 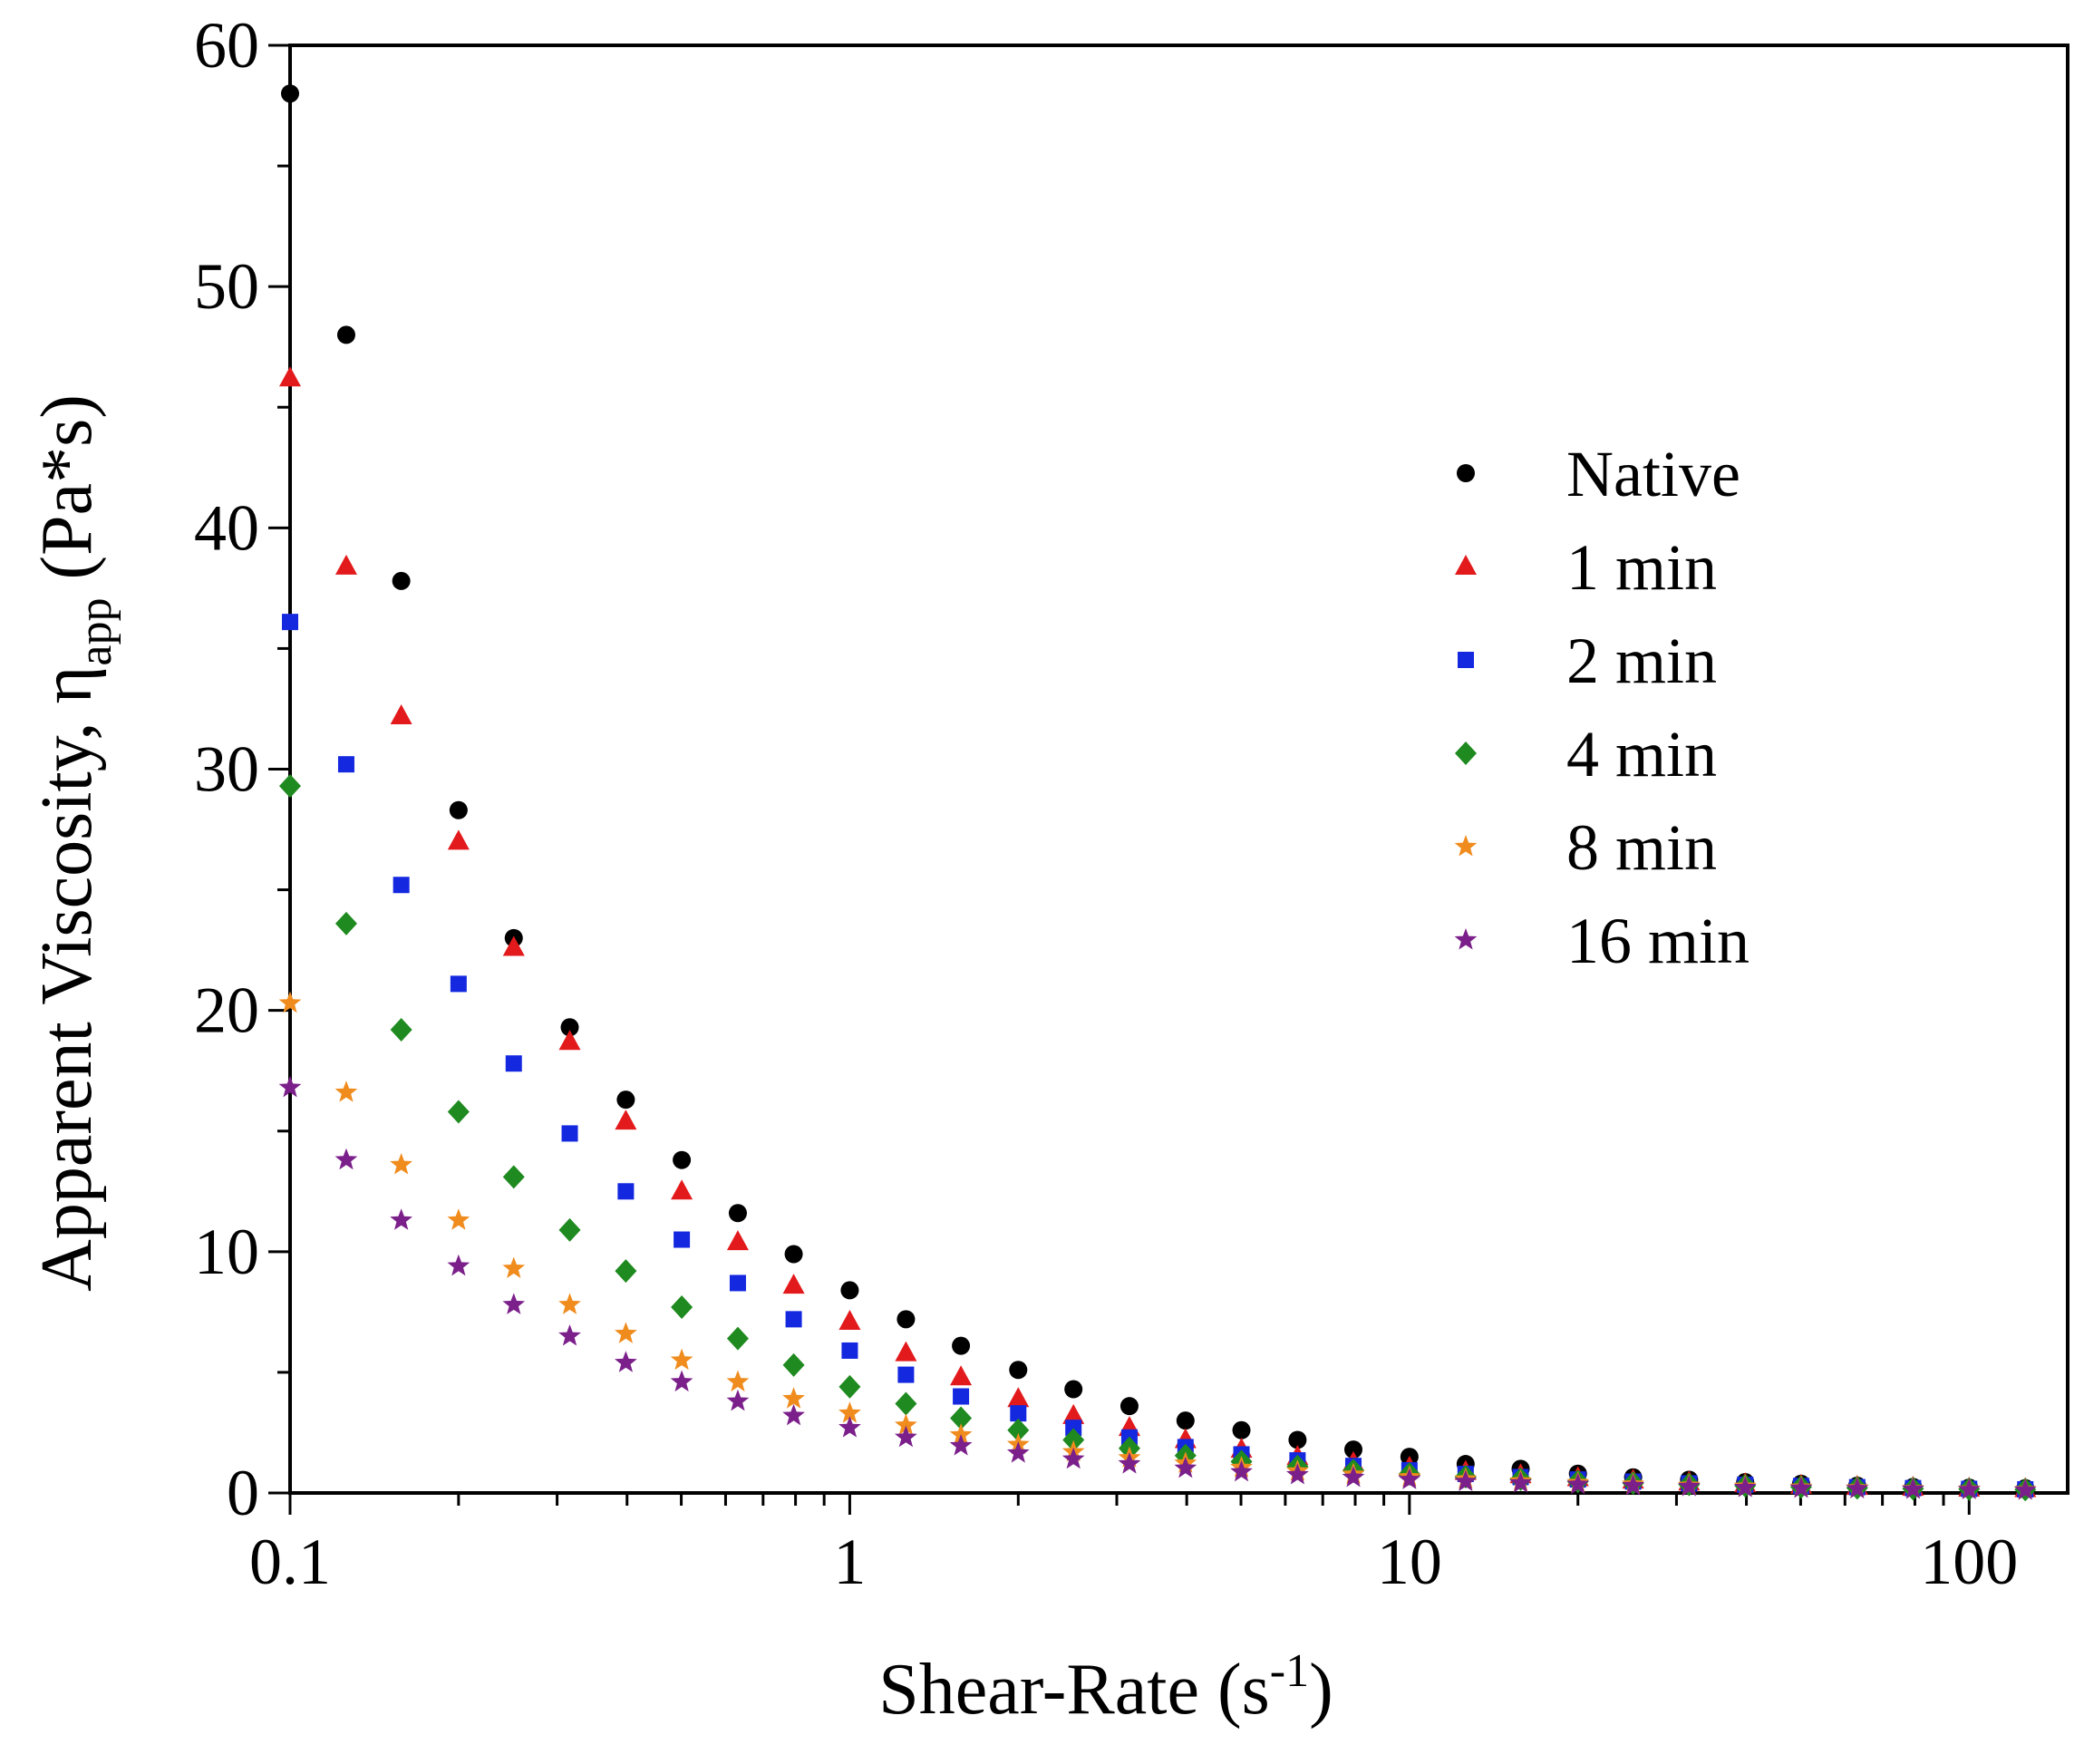 What do you see at coordinates (1641, 848) in the screenshot?
I see `legend-label: 8 min` at bounding box center [1641, 848].